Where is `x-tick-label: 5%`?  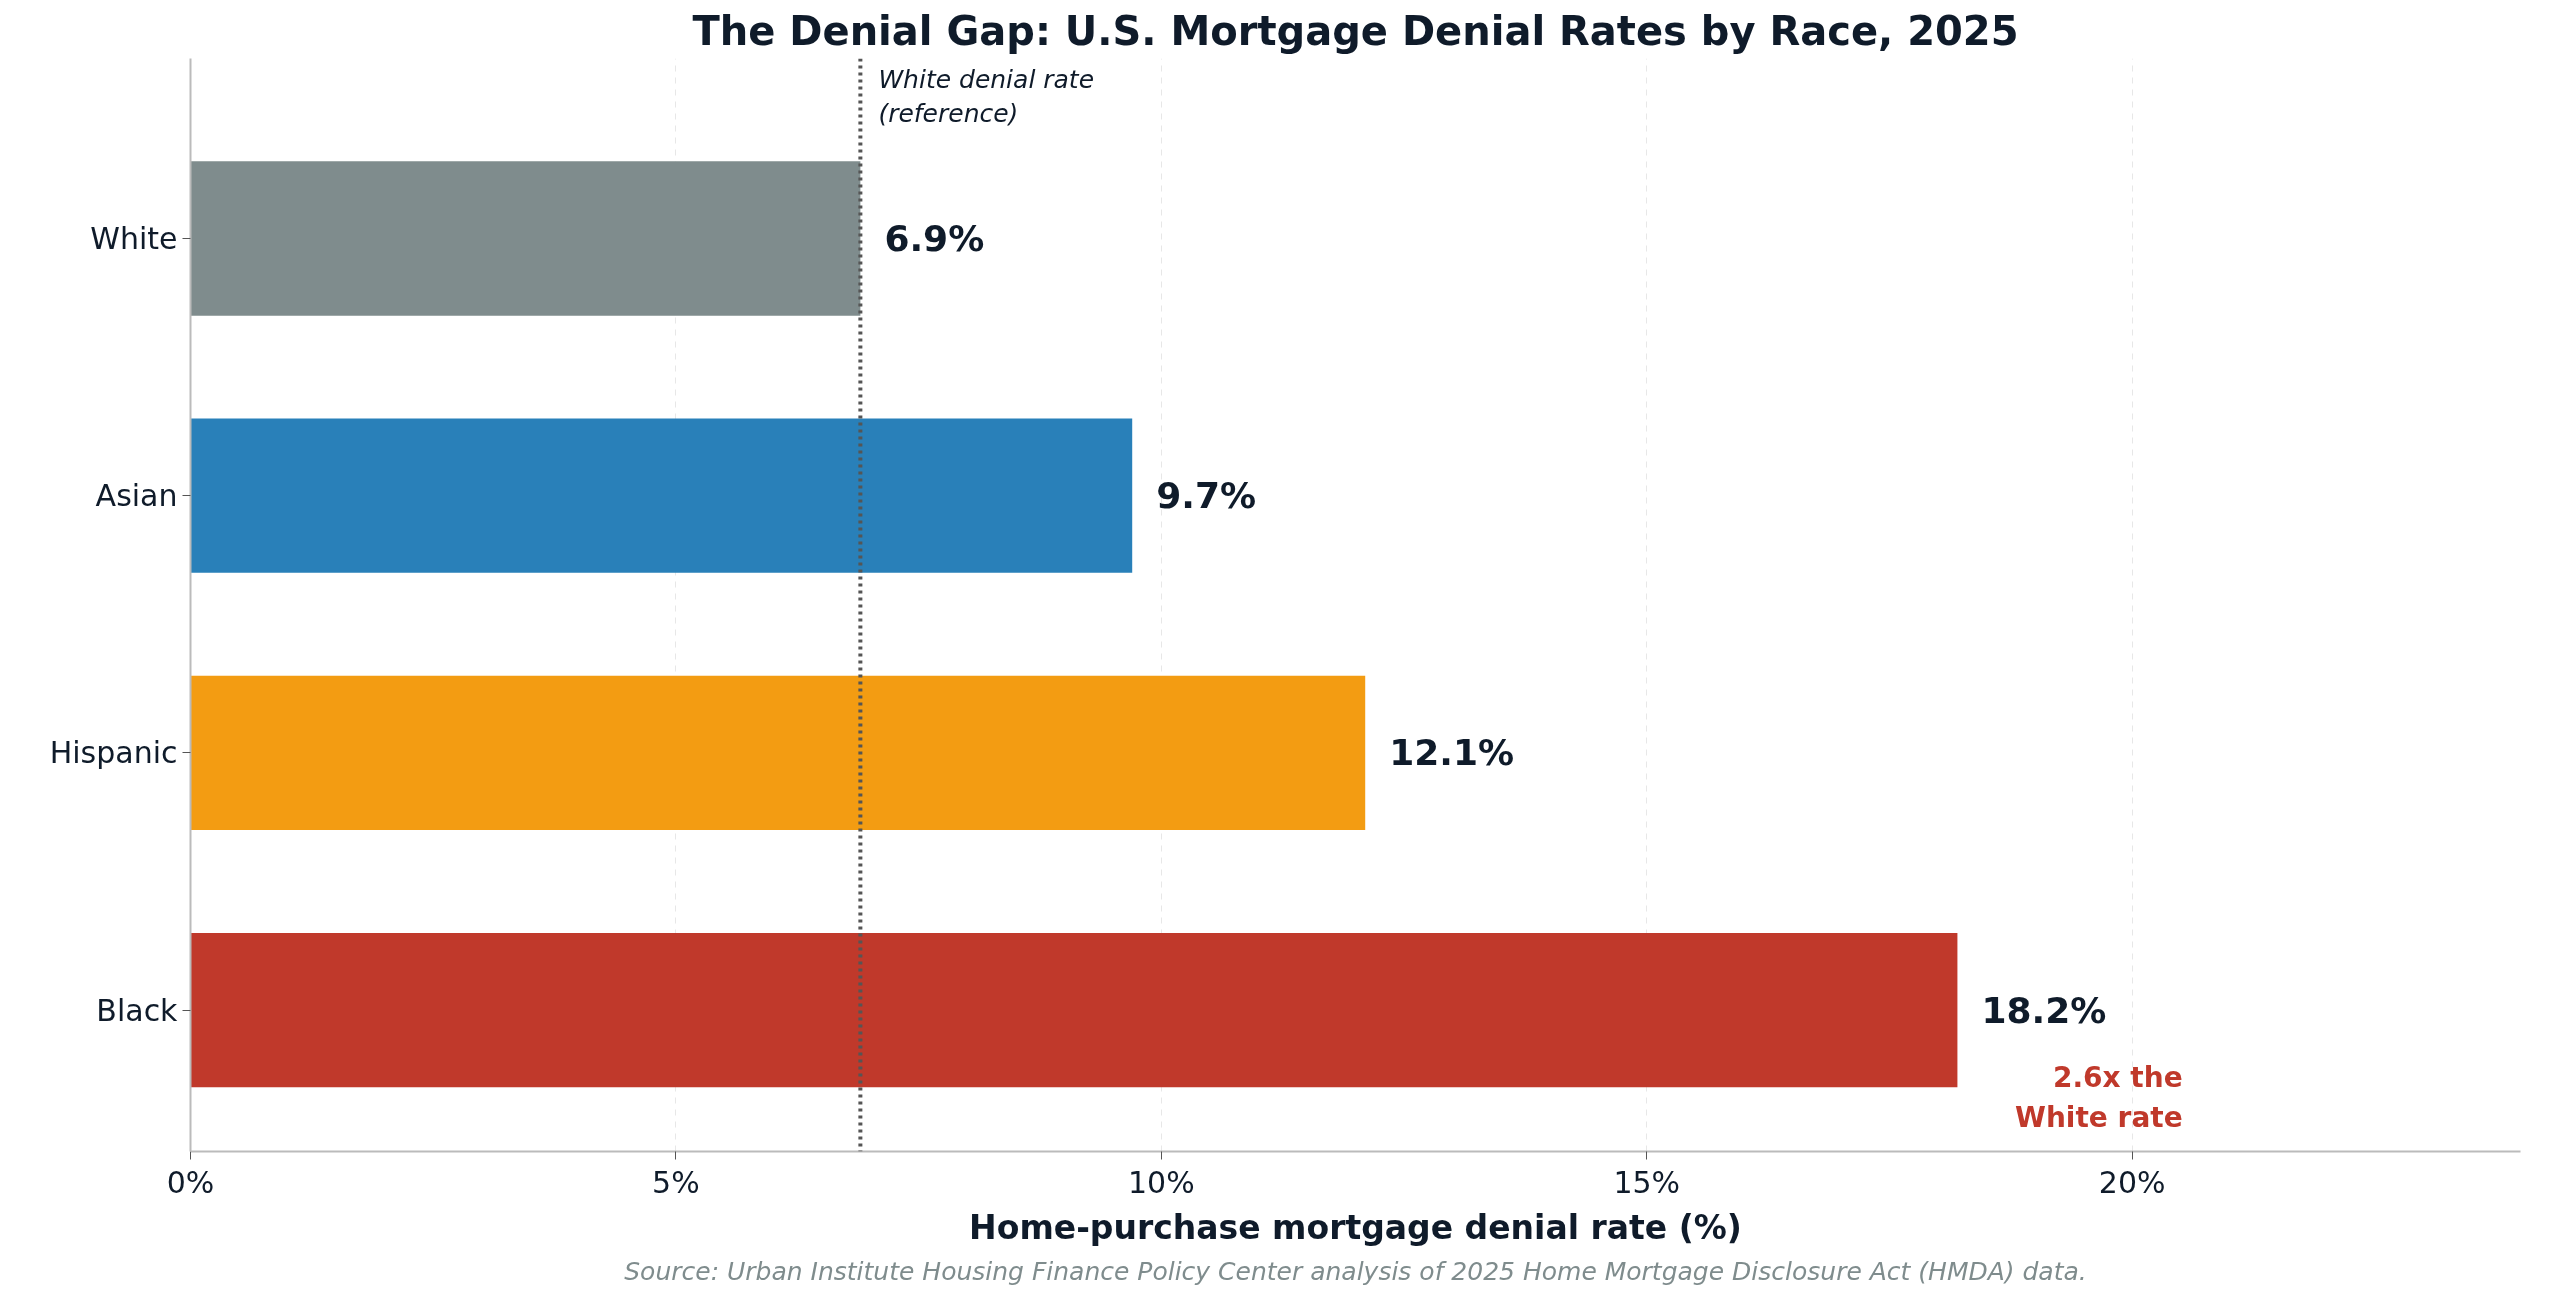 x-tick-label: 5% is located at coordinates (676, 1182).